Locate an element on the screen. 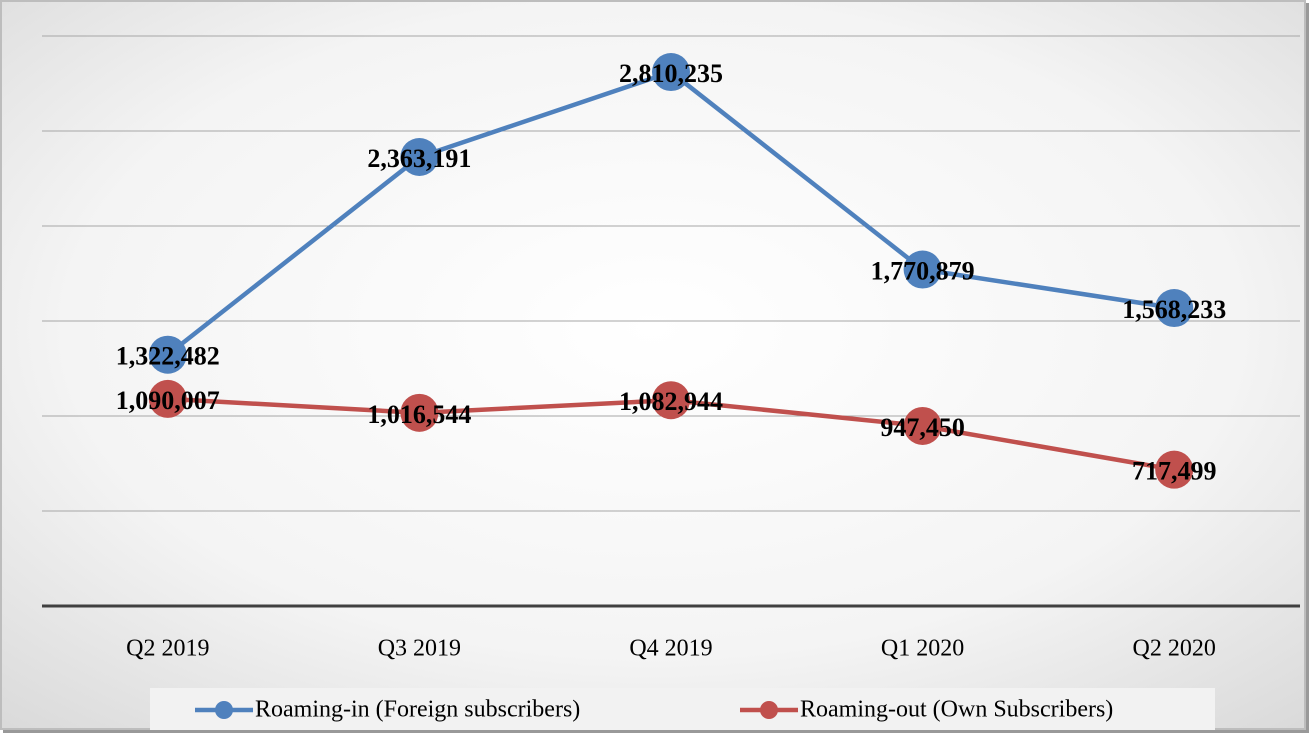 Image resolution: width=1316 pixels, height=740 pixels. data-label: 1,568,233 is located at coordinates (1174, 309).